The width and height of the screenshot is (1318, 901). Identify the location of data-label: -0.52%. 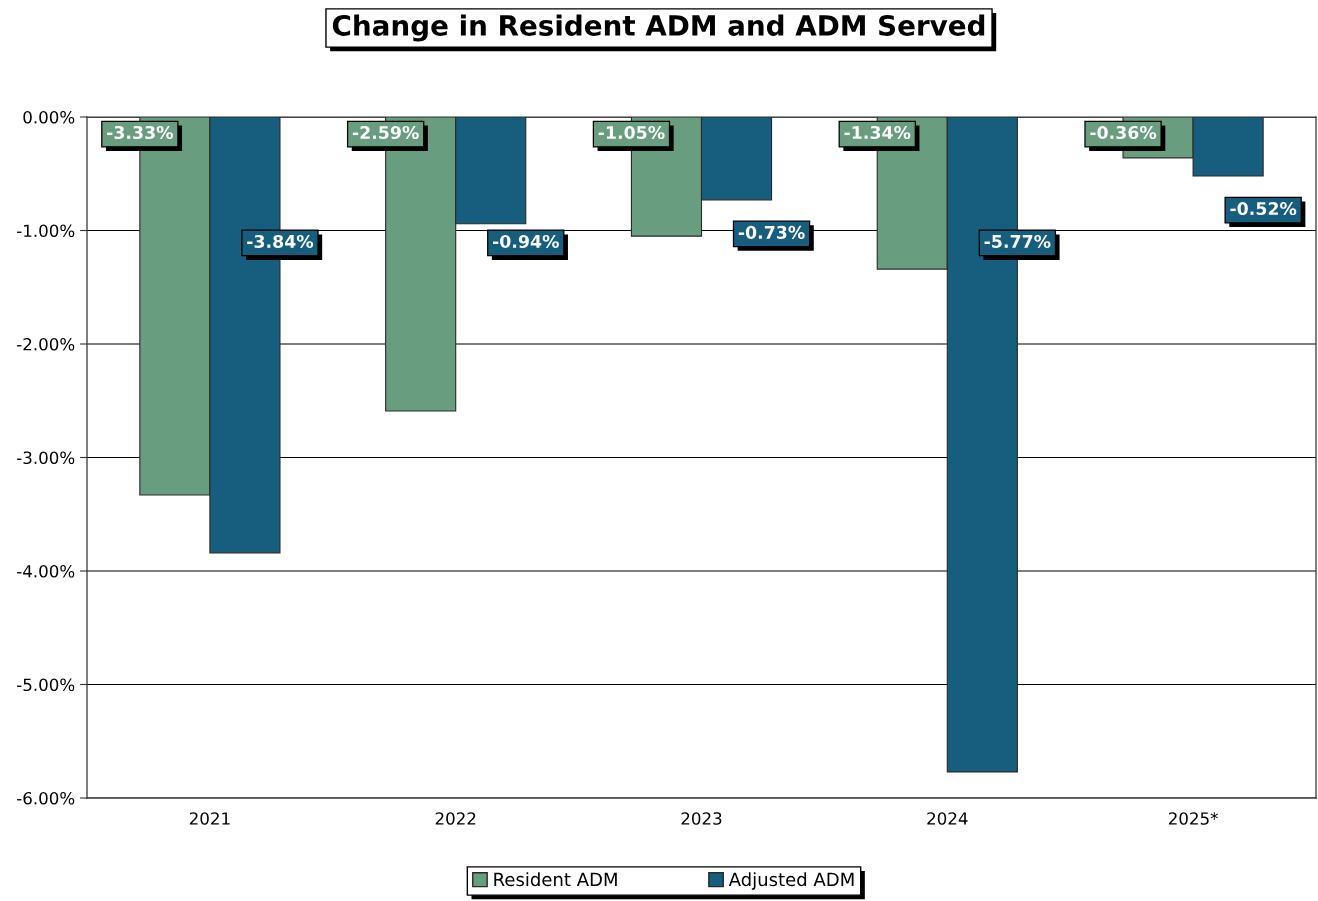
(1263, 208).